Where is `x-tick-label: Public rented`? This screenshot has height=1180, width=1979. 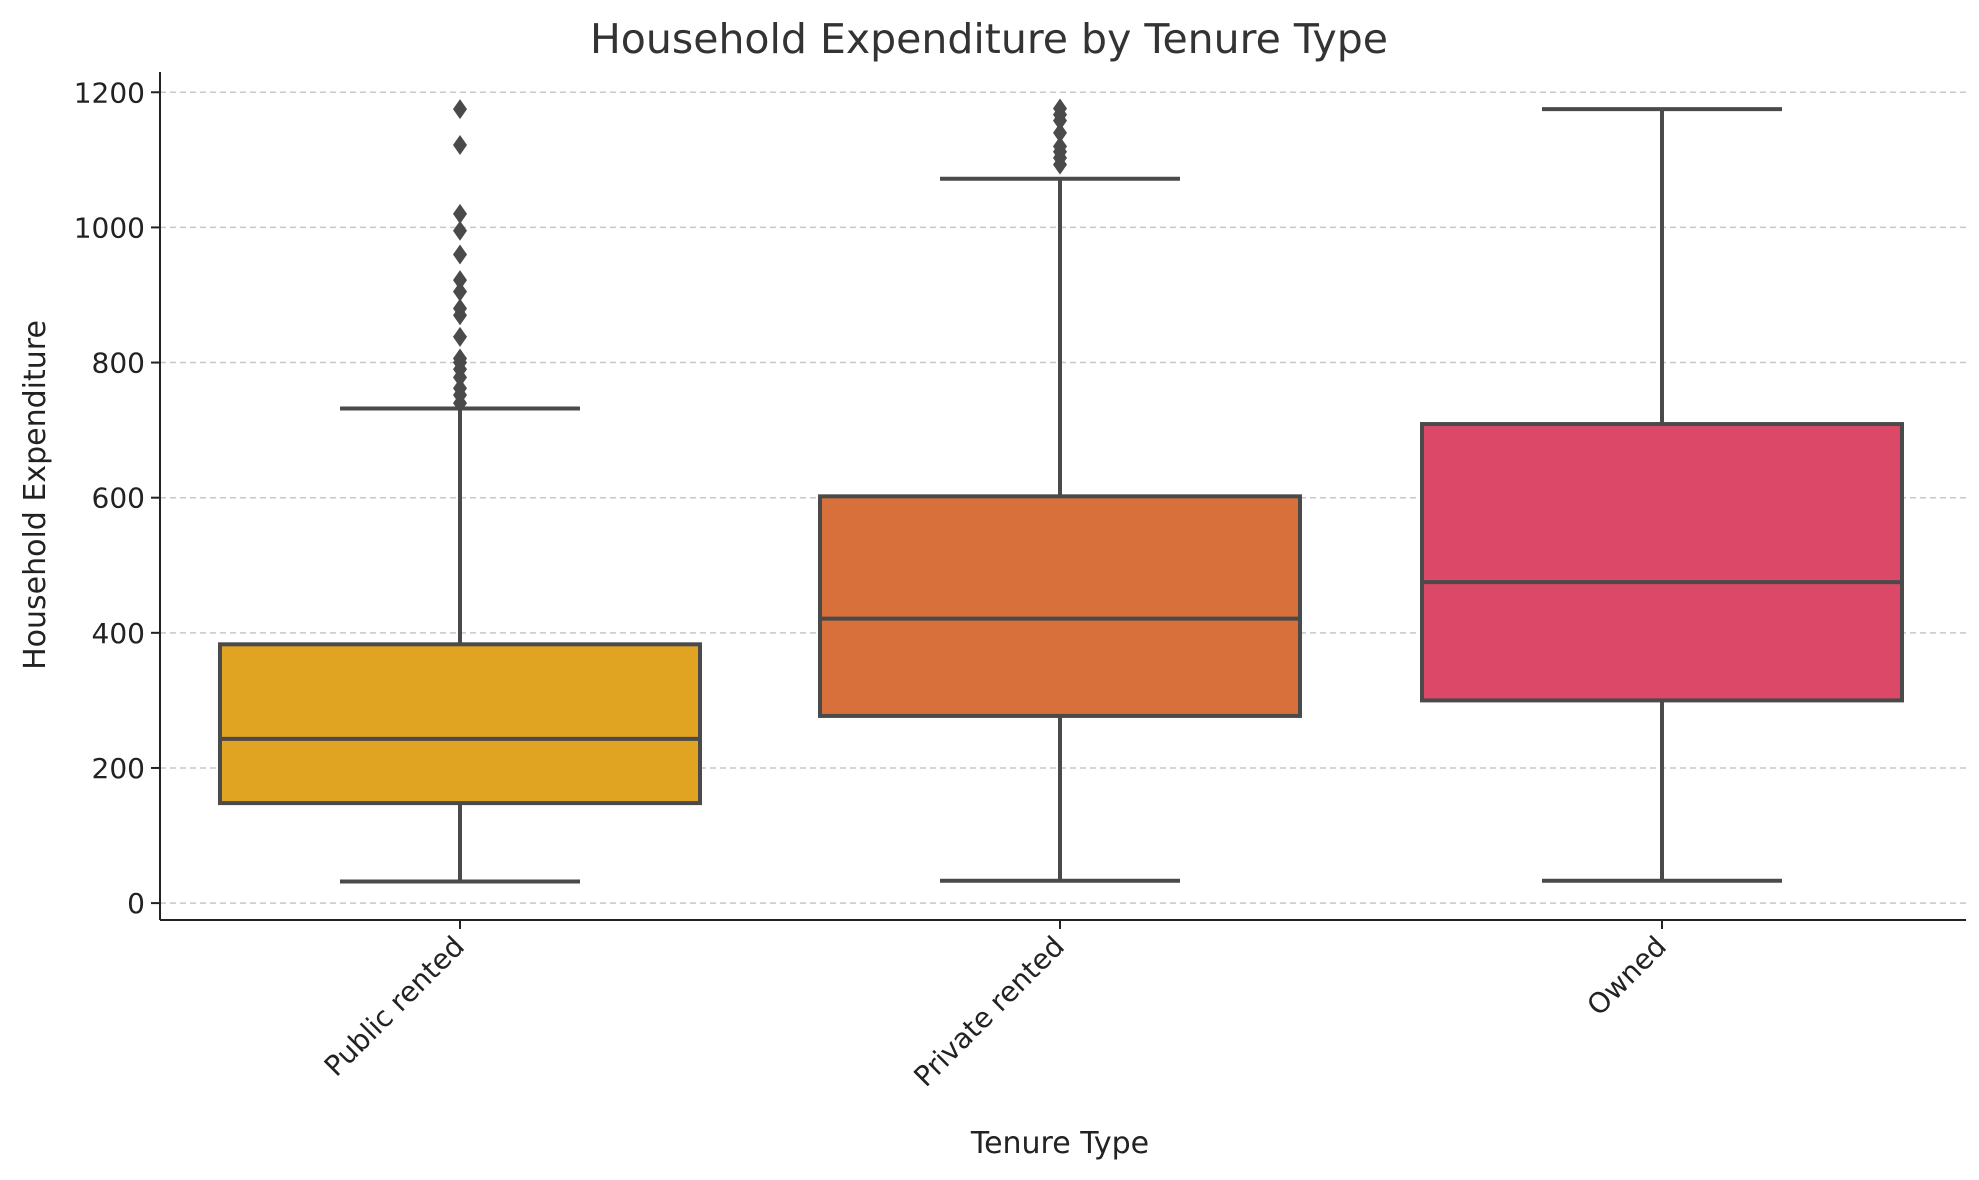
x-tick-label: Public rented is located at coordinates (394, 1006).